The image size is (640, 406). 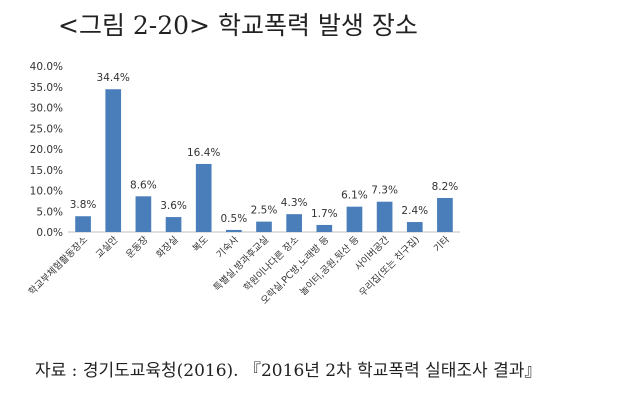 I want to click on data-label: 3.8%, so click(x=83, y=205).